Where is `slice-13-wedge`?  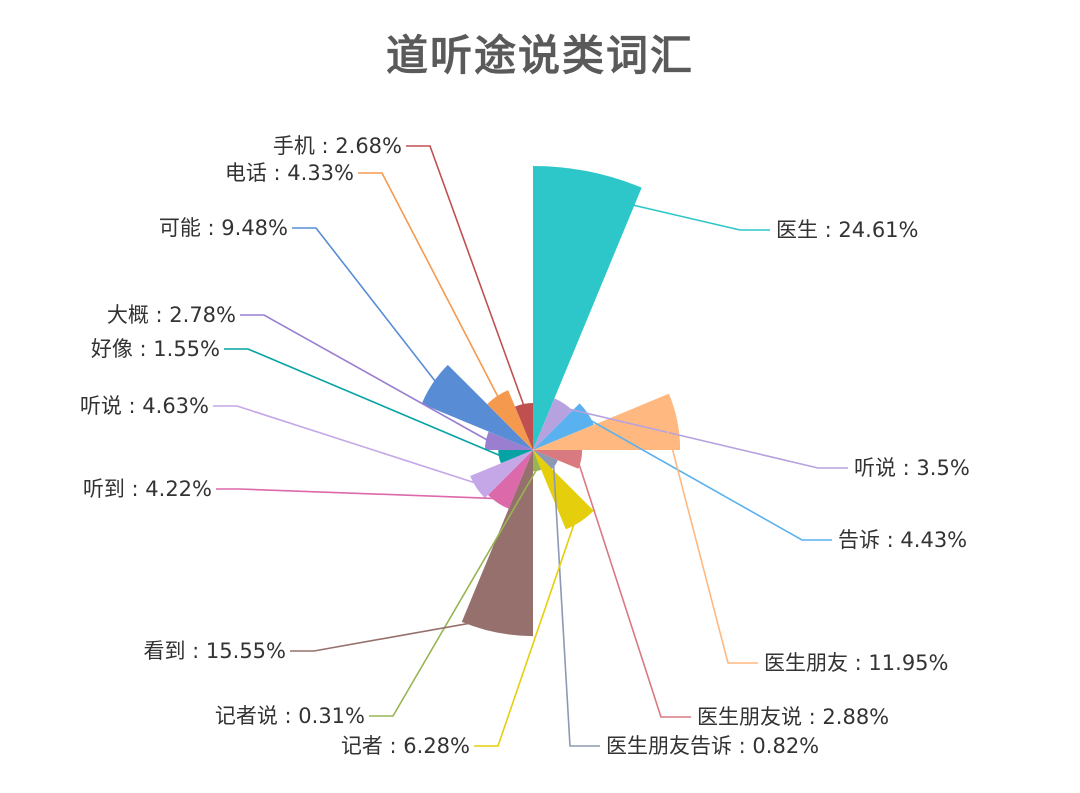 slice-13-wedge is located at coordinates (508, 440).